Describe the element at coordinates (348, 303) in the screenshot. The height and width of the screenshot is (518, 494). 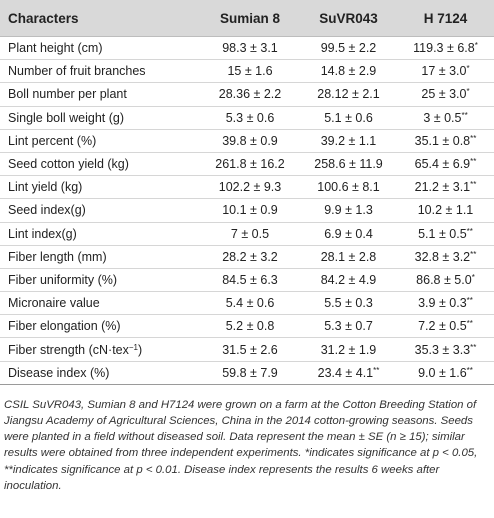
I see `table-cell: 5.5 ± 0.3` at that location.